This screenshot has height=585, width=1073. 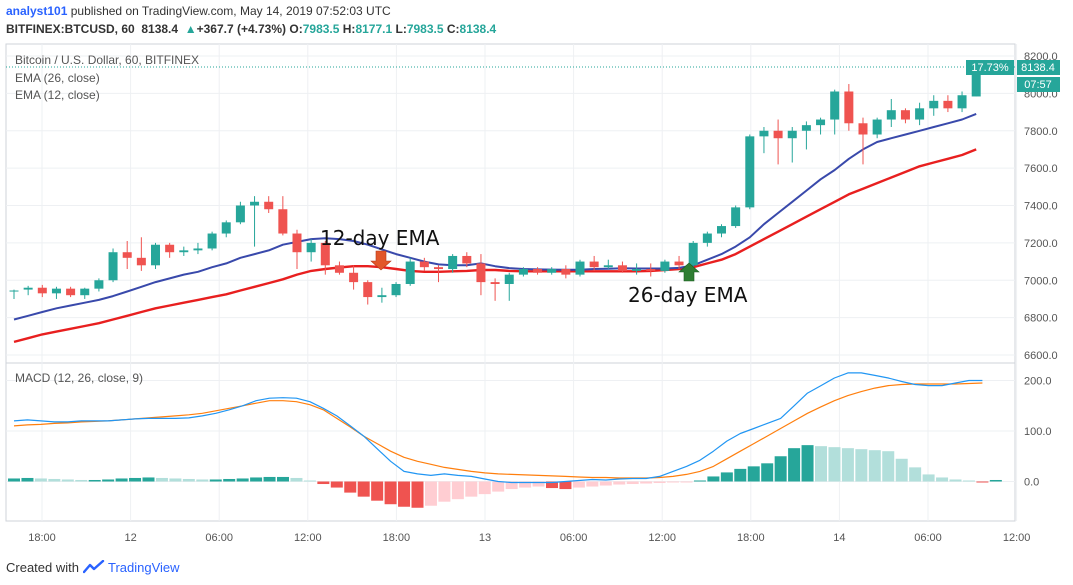 What do you see at coordinates (485, 538) in the screenshot?
I see `time-tick-label: 13` at bounding box center [485, 538].